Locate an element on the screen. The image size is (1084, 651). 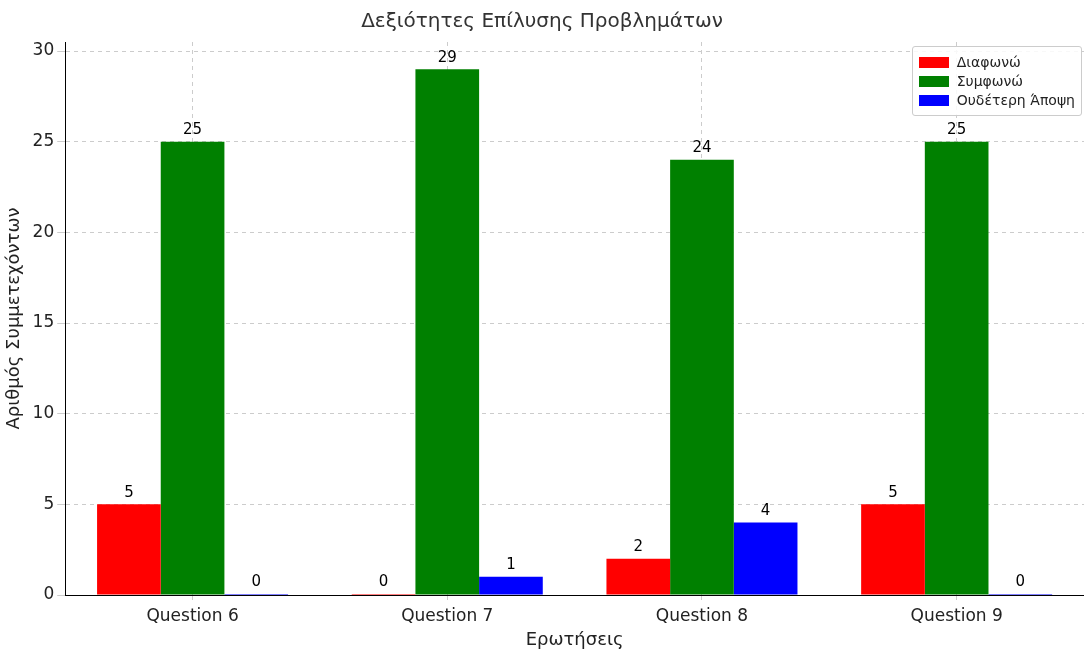
y-tick-label: 0 is located at coordinates (49, 593).